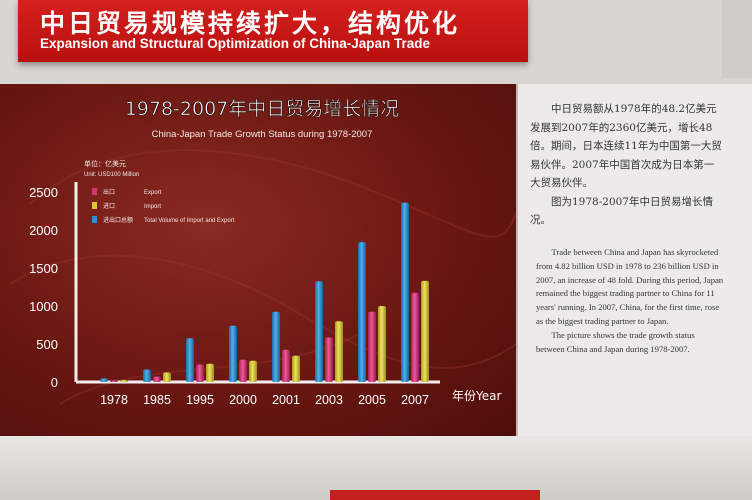 This screenshot has height=500, width=752. Describe the element at coordinates (329, 359) in the screenshot. I see `bar-export-2003` at that location.